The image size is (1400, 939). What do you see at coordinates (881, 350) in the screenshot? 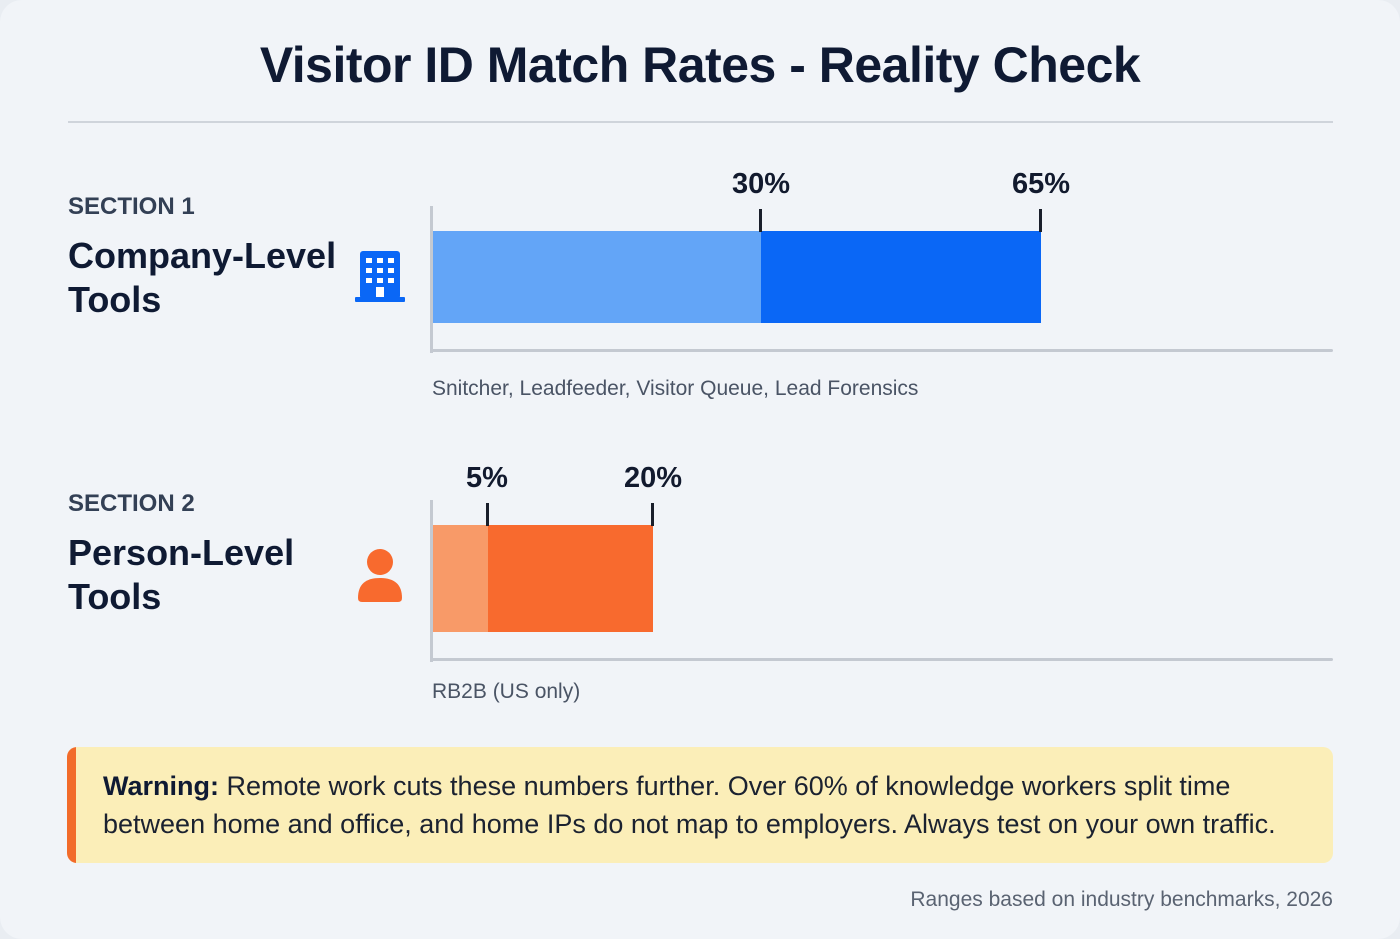
I see `section-1-x-axis` at bounding box center [881, 350].